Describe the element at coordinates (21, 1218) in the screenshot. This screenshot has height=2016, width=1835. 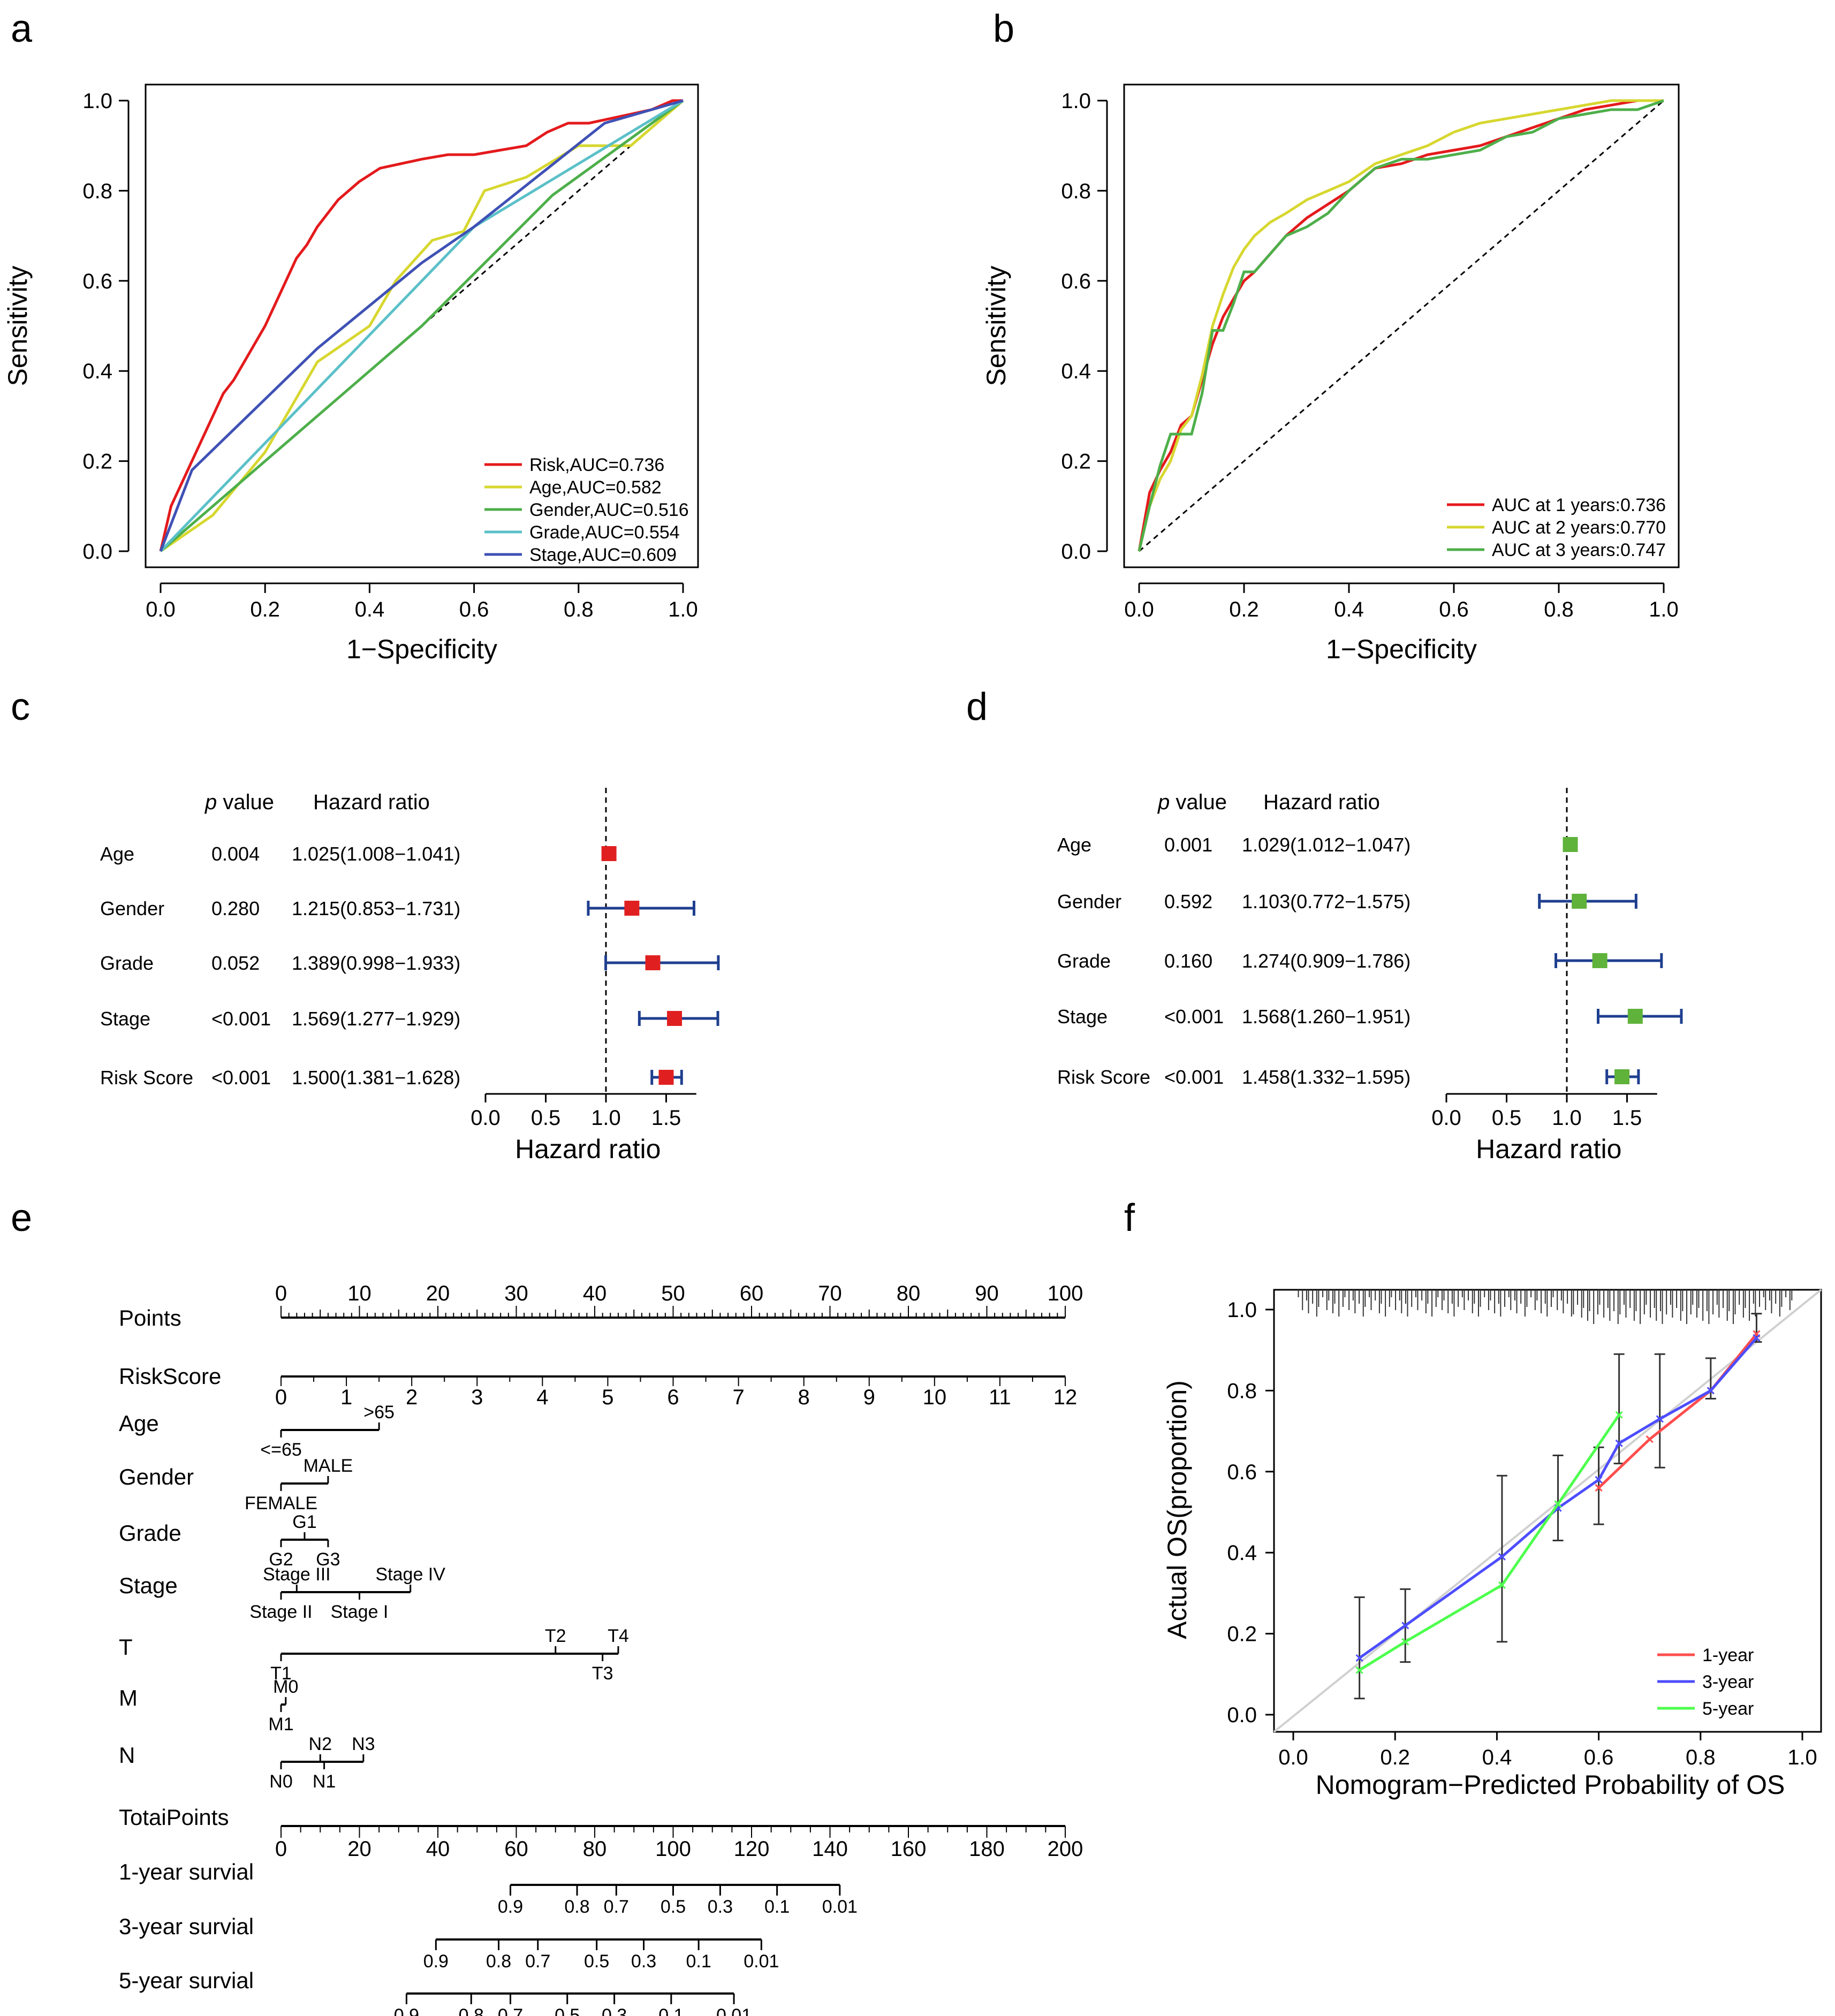
I see `panel-label-e: e` at that location.